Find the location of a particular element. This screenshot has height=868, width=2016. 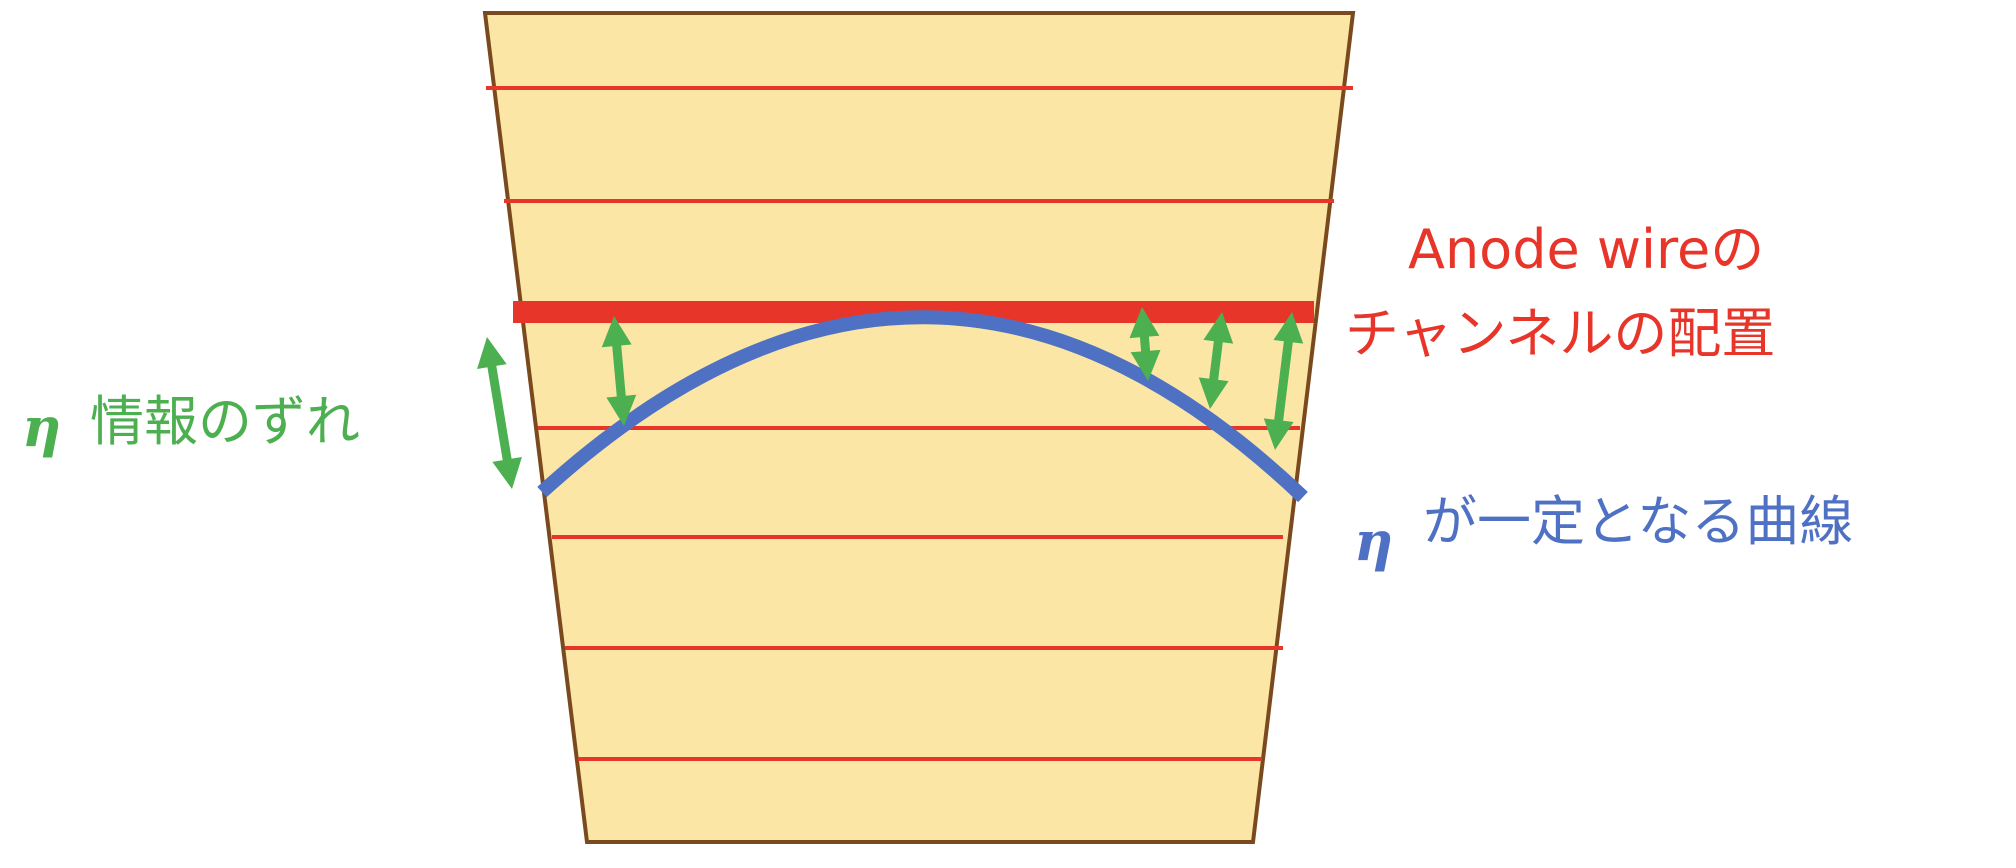

shift-arrows is located at coordinates (890, 398).